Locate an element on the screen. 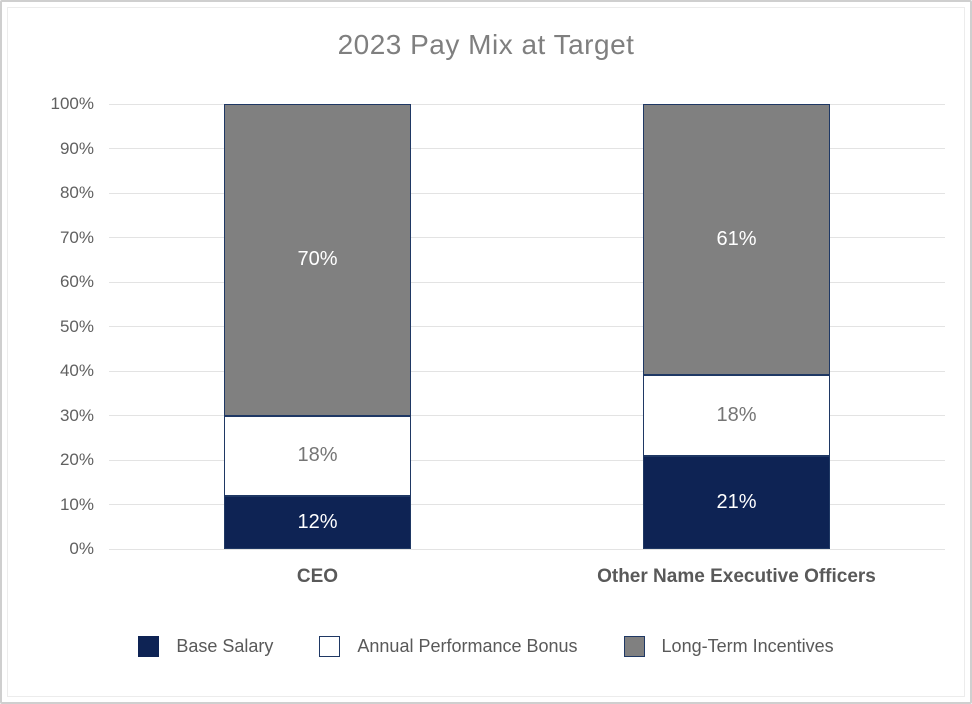  y-axis-tick-label: 0% is located at coordinates (81, 548).